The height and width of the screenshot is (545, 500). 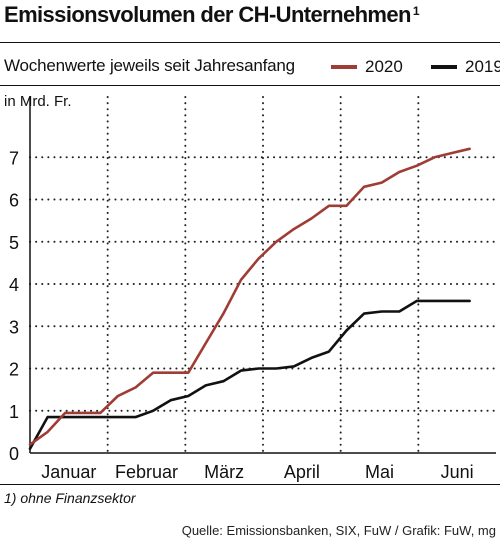 I want to click on footer-rule, so click(x=250, y=484).